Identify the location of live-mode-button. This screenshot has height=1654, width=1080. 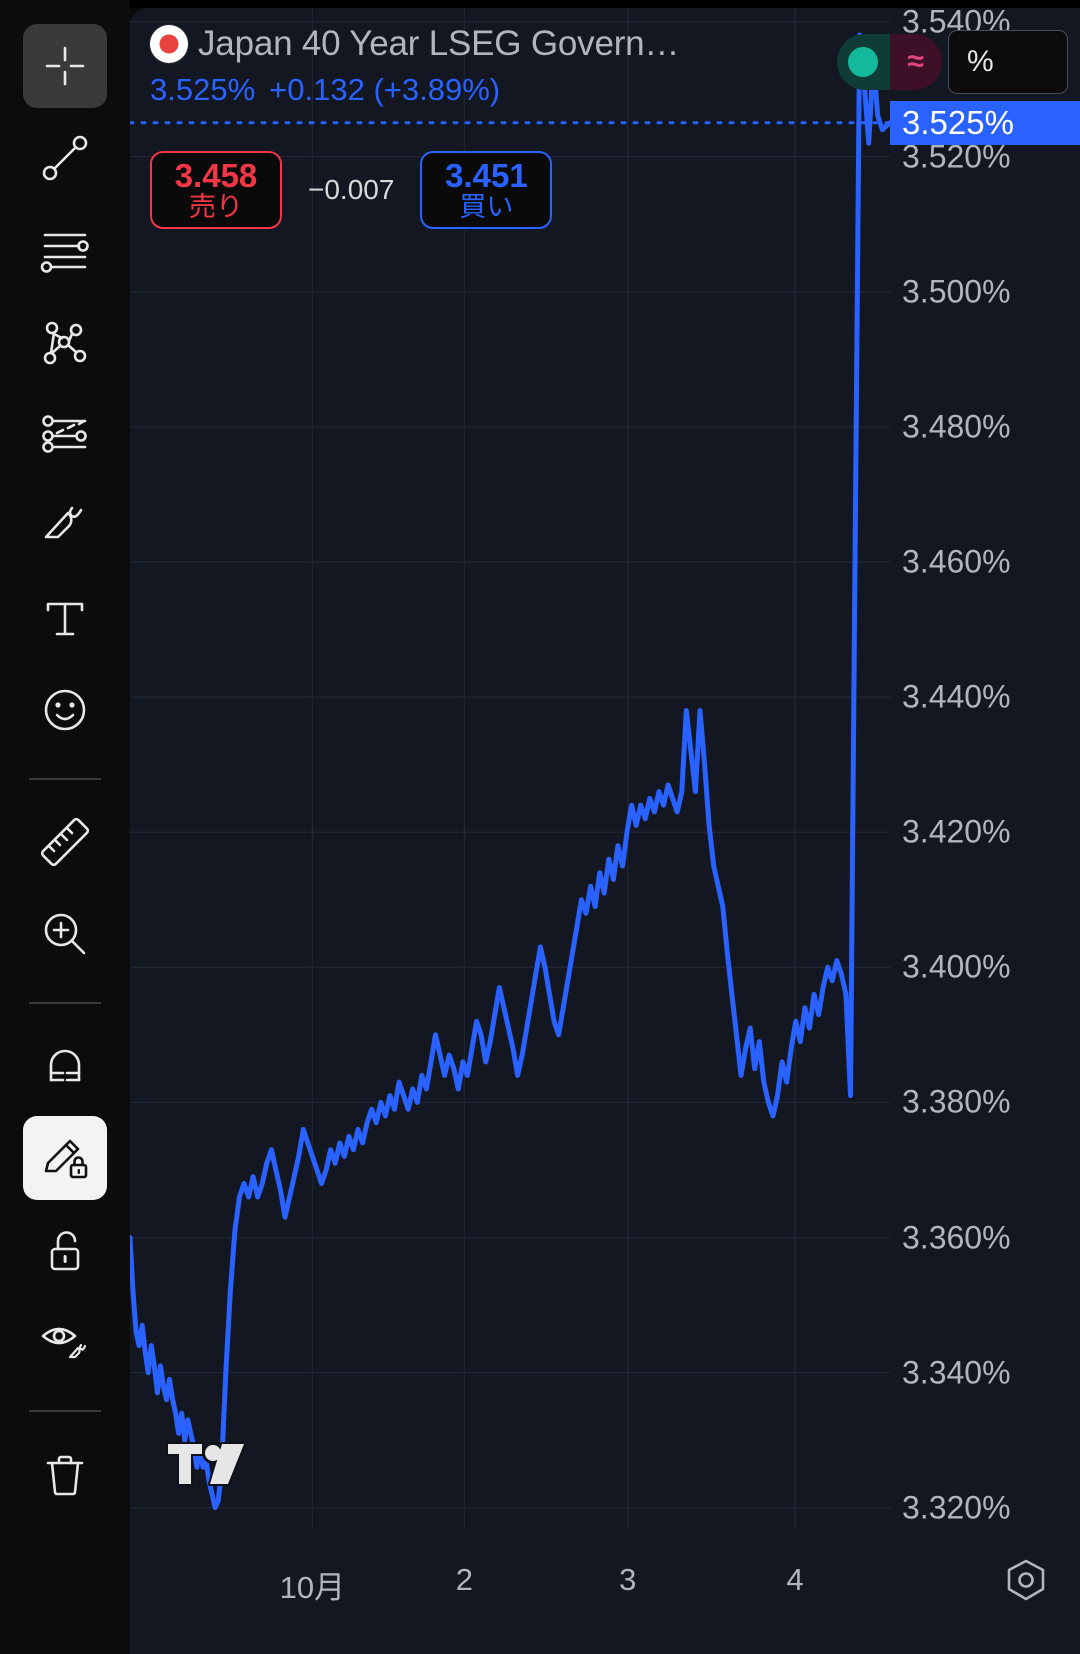
(863, 62).